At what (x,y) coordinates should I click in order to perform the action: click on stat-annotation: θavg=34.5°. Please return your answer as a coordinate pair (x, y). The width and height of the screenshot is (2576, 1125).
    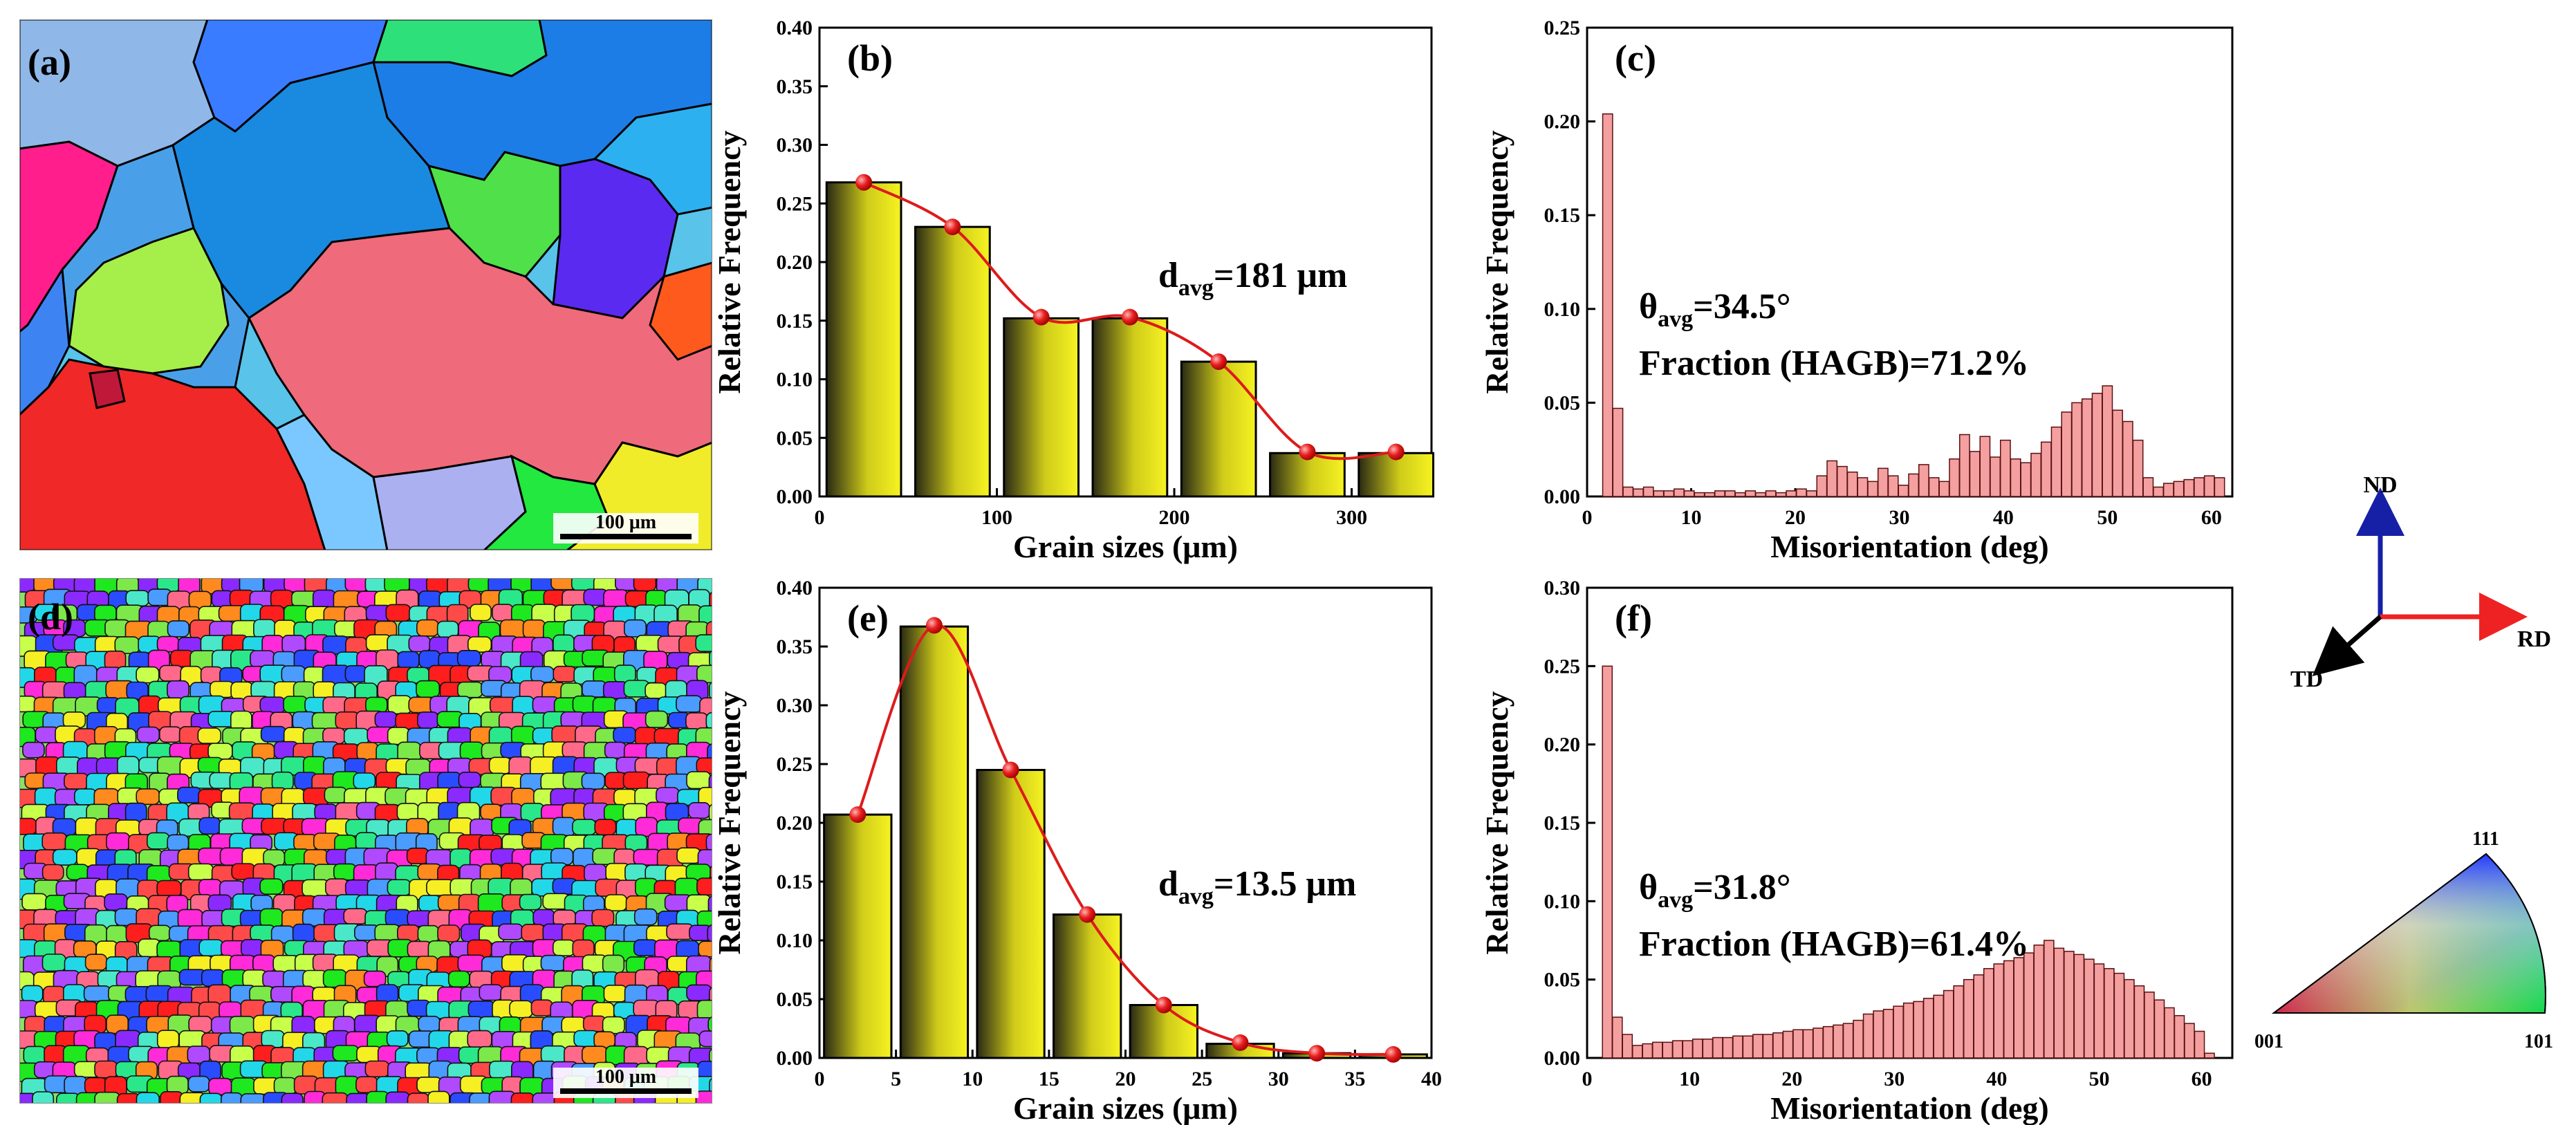
    Looking at the image, I should click on (1715, 310).